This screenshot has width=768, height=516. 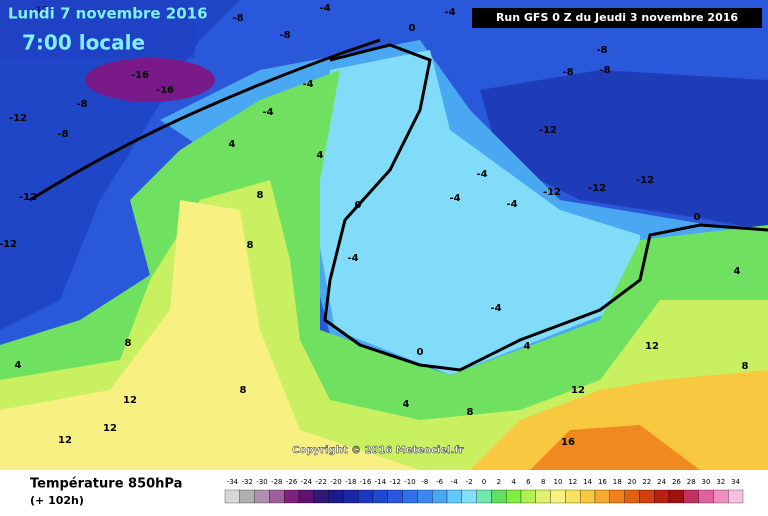 What do you see at coordinates (558, 482) in the screenshot?
I see `scale-label: 10` at bounding box center [558, 482].